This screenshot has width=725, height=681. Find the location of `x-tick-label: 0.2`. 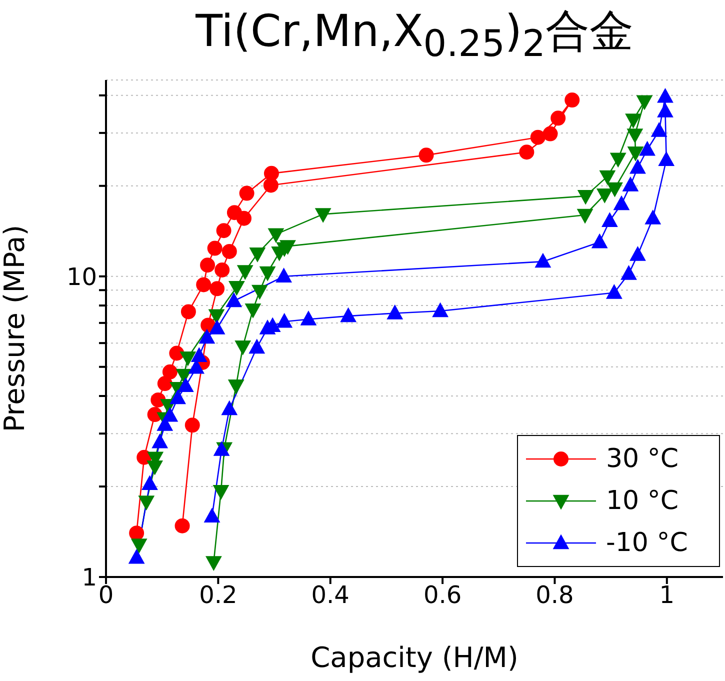

x-tick-label: 0.2 is located at coordinates (218, 595).